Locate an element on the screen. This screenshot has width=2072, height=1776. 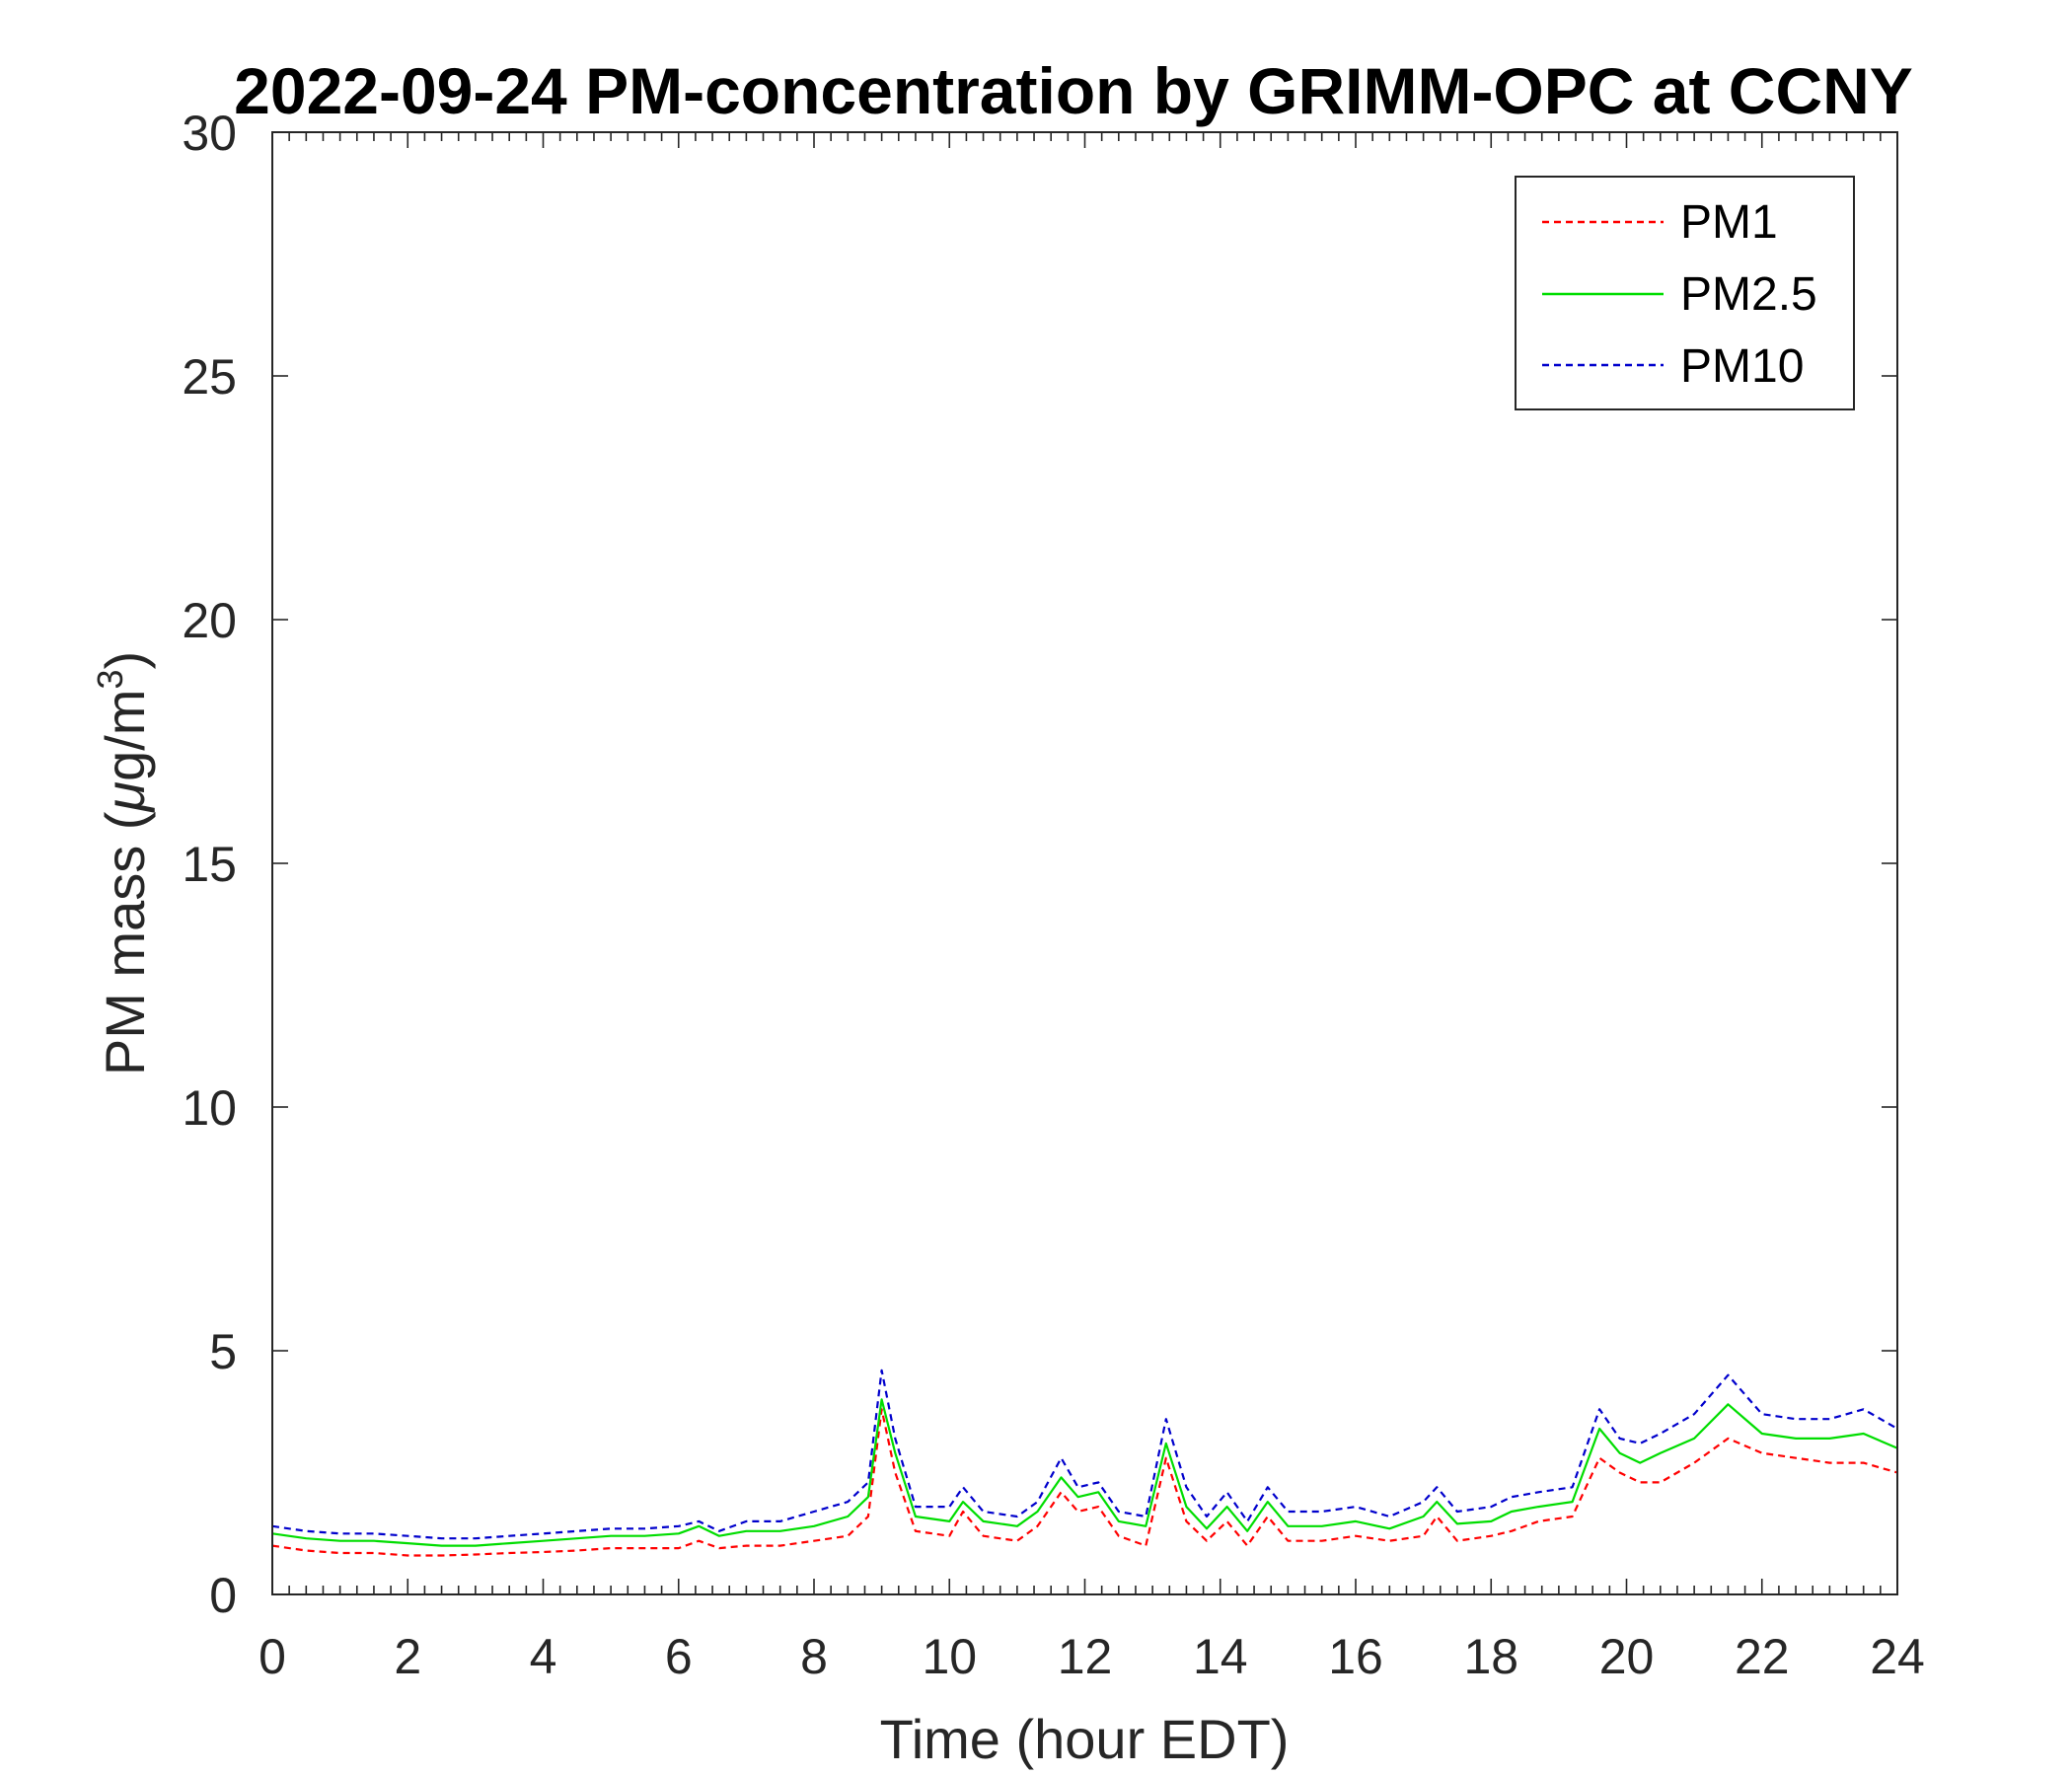
y-tick-label: 5 is located at coordinates (223, 1351).